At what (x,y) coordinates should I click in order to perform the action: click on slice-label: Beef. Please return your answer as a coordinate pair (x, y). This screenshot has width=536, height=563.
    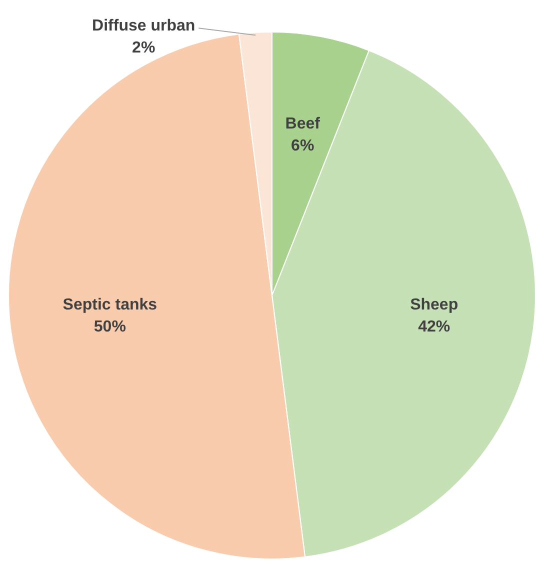
    Looking at the image, I should click on (303, 123).